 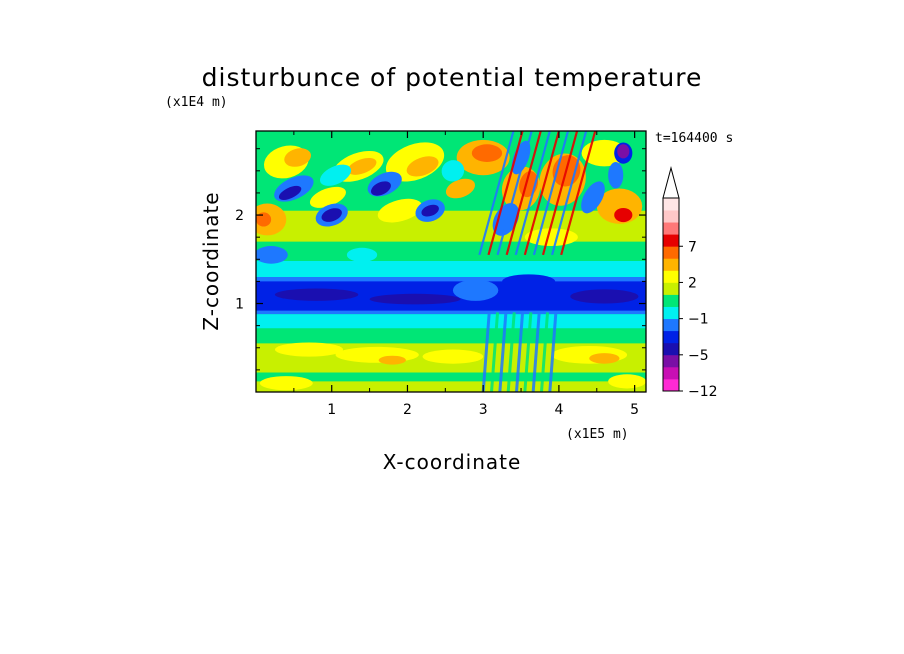 I want to click on colorbar: −12−5−127, so click(x=690, y=283).